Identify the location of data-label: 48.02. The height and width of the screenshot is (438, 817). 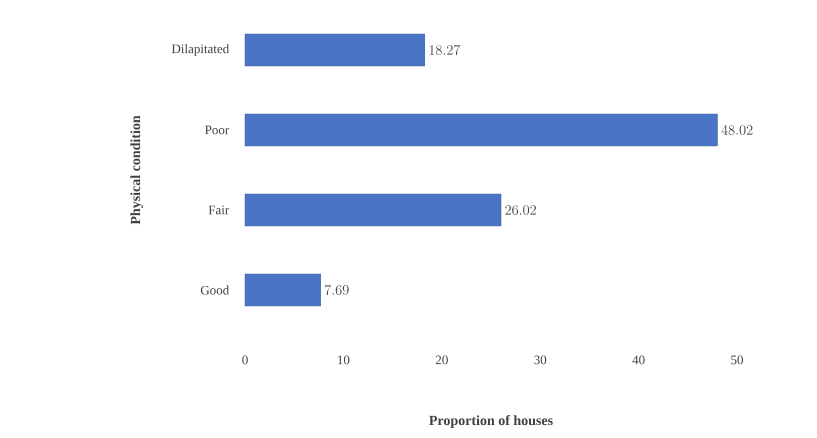
(736, 129).